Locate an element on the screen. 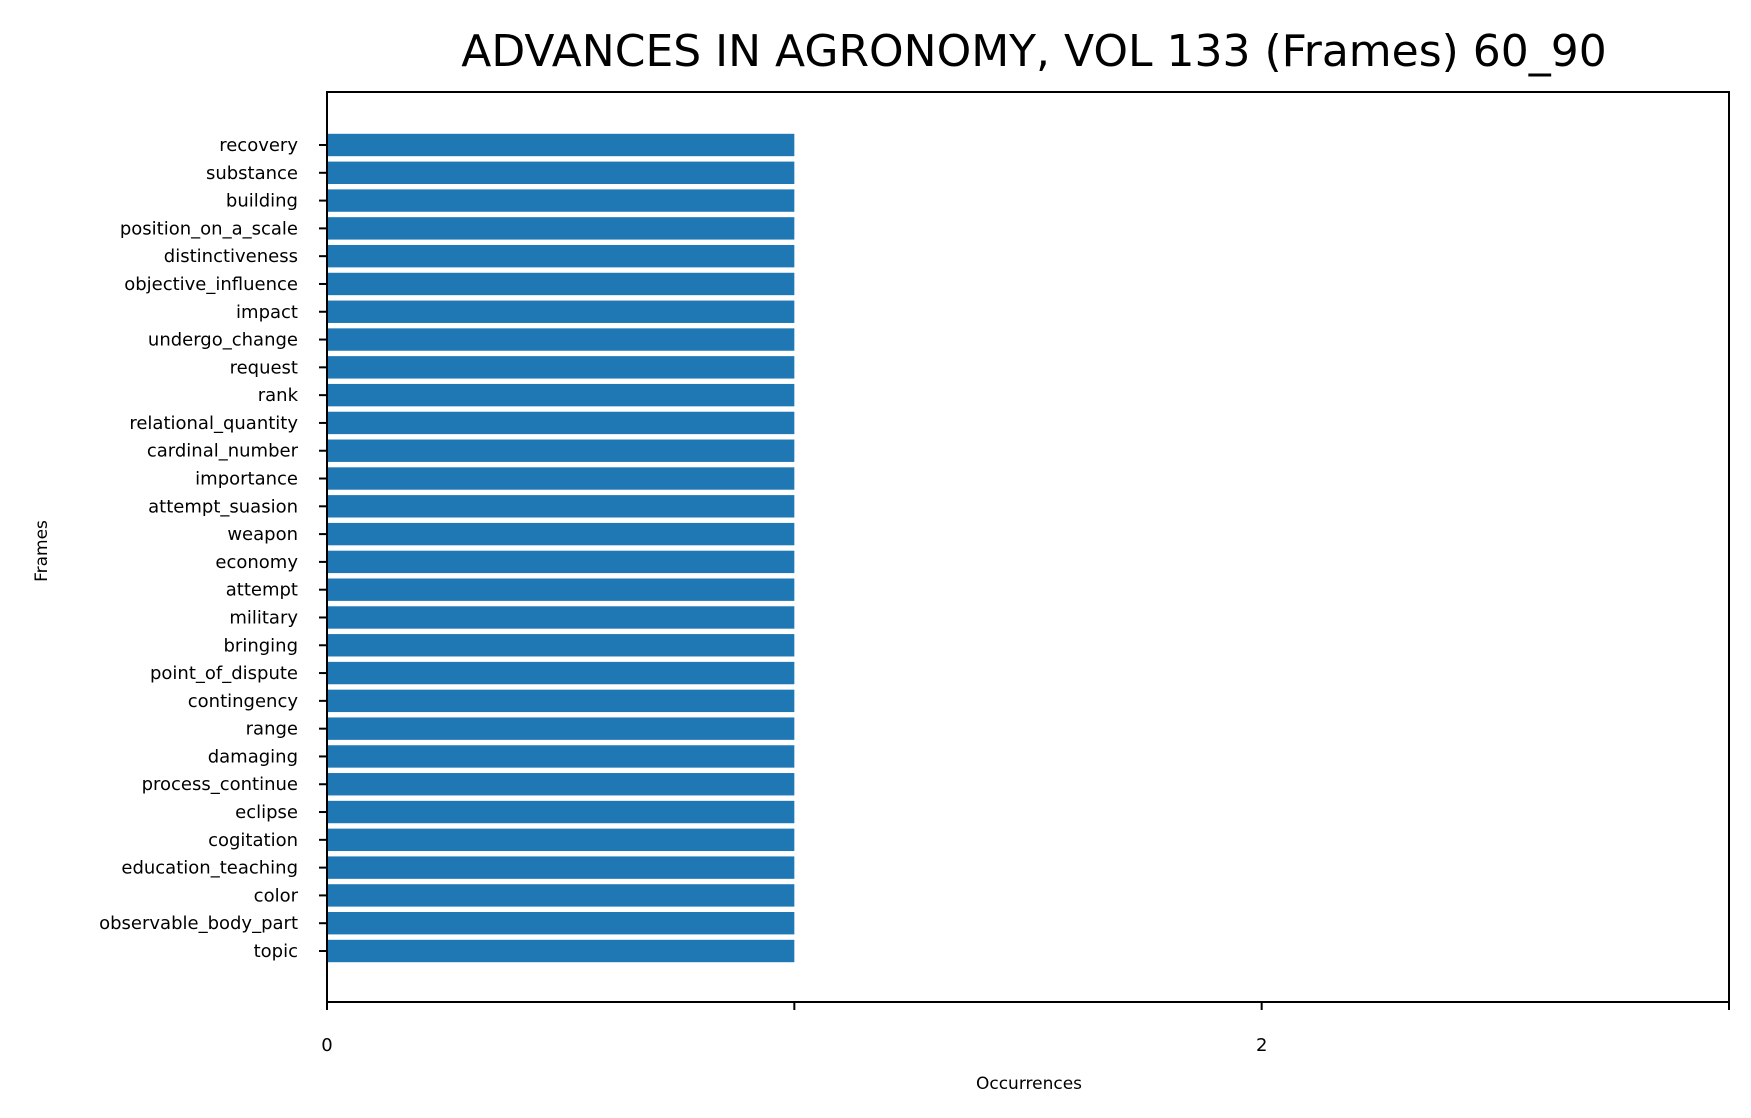  y-tick-label: substance is located at coordinates (252, 173).